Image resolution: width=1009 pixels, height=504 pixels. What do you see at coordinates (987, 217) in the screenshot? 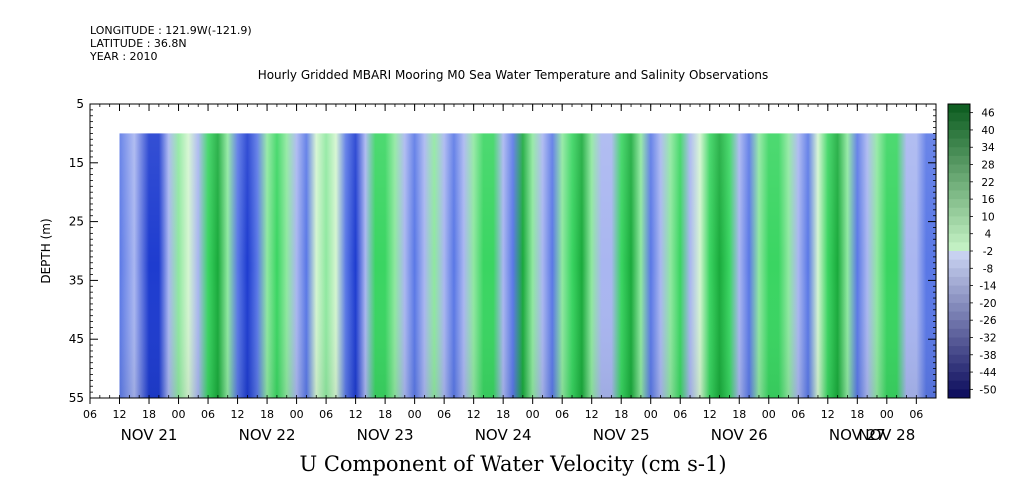
I see `colorbar-label: 10` at bounding box center [987, 217].